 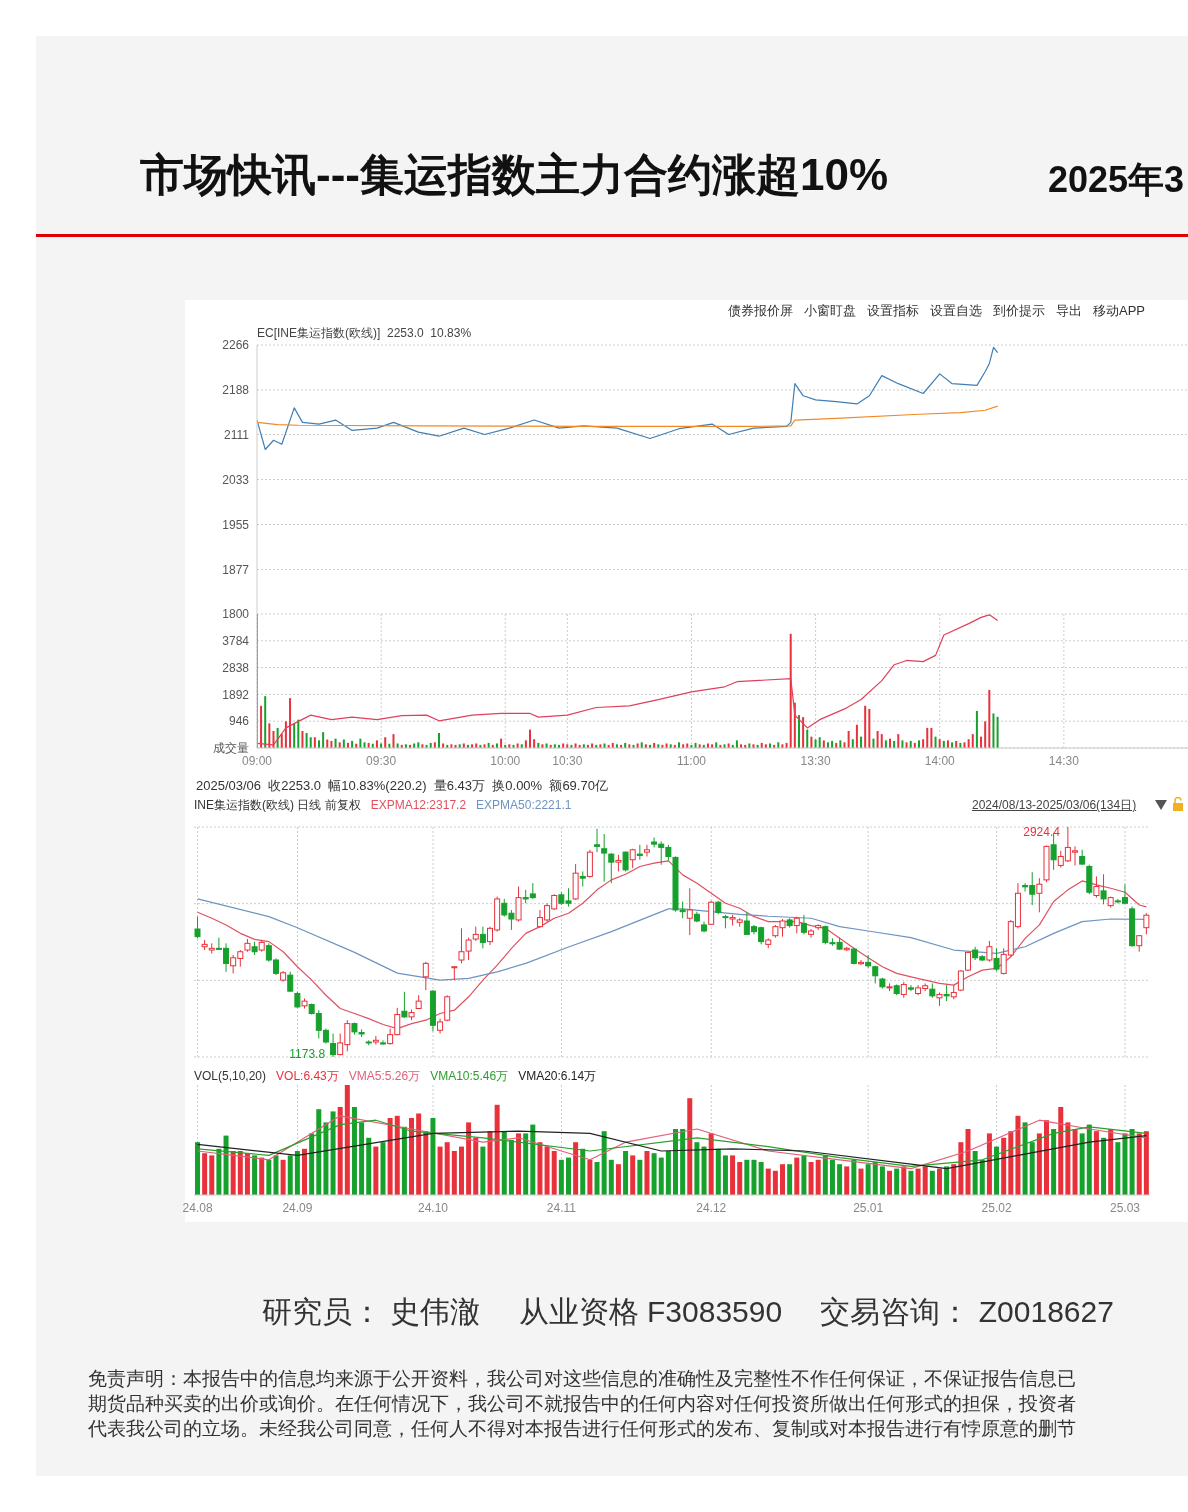 I want to click on x-tick-label: 14:30, so click(x=1064, y=760).